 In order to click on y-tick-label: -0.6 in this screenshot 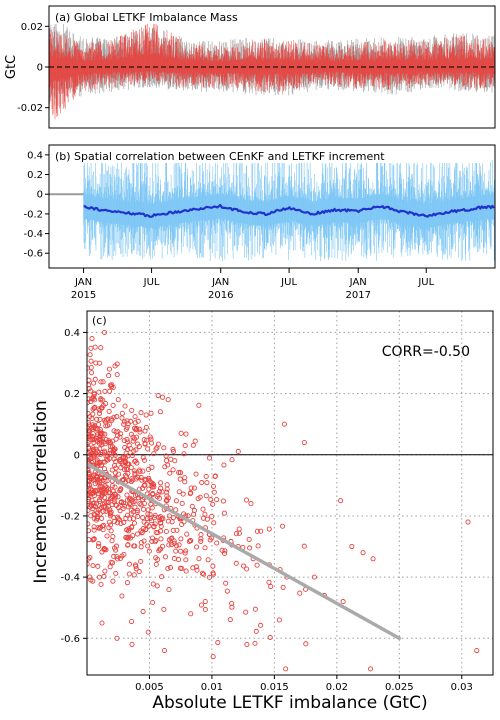, I will do `click(70, 639)`.